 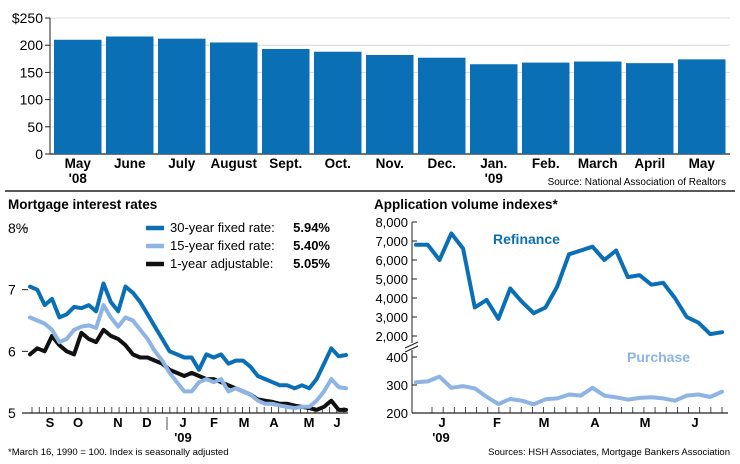 I want to click on rates-legend-value: 5.94%, so click(x=311, y=227).